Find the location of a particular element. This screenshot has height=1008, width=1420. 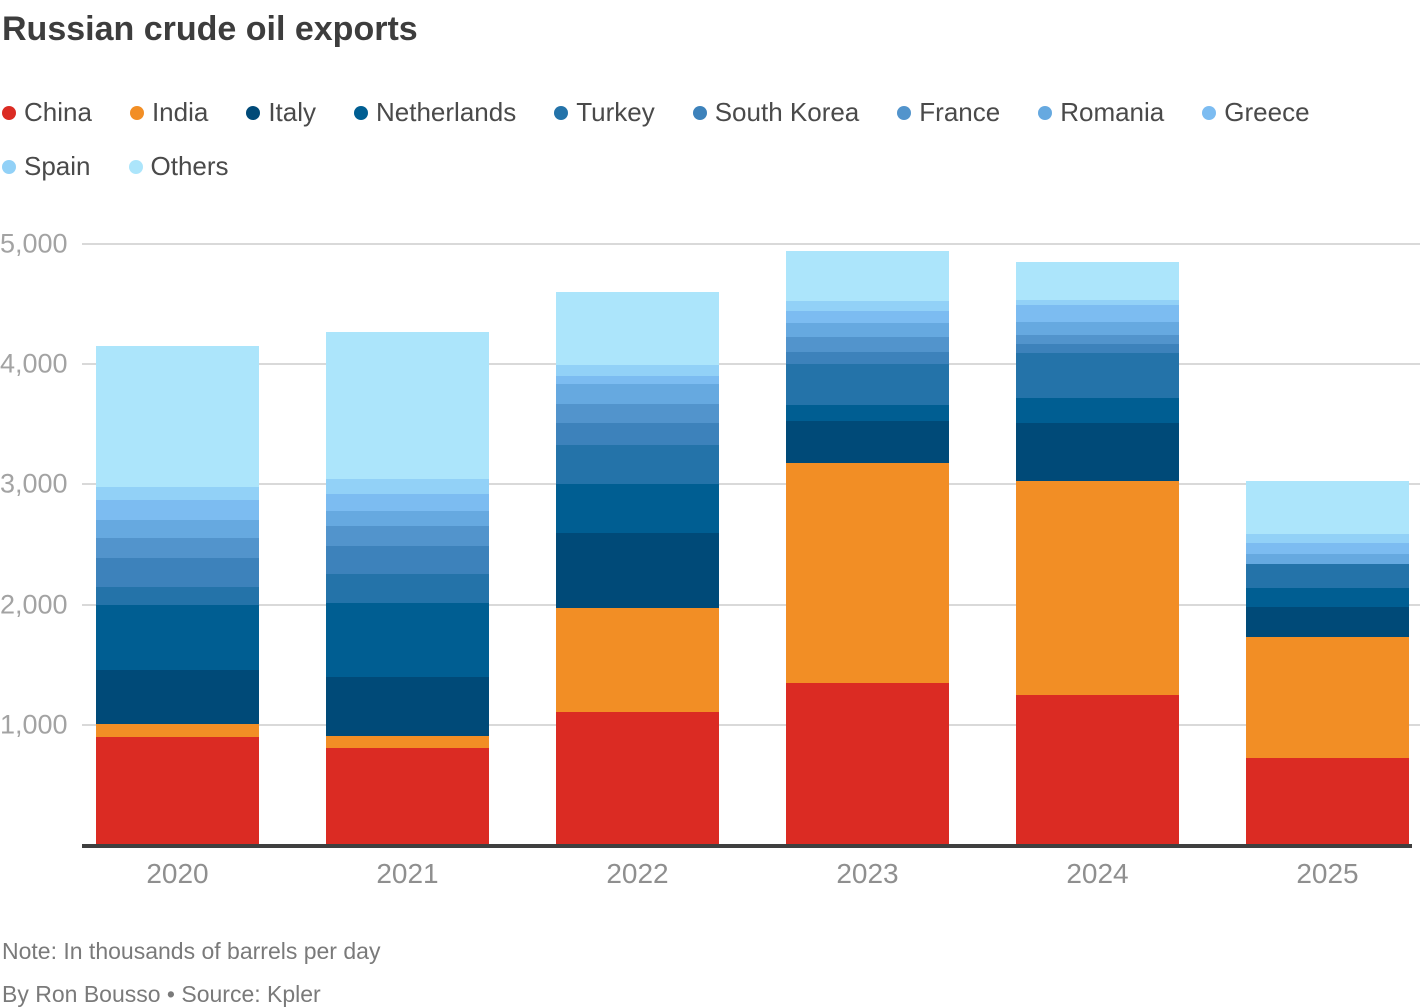

byline-text: By Ron Bousso • Source: Kpler is located at coordinates (161, 994).